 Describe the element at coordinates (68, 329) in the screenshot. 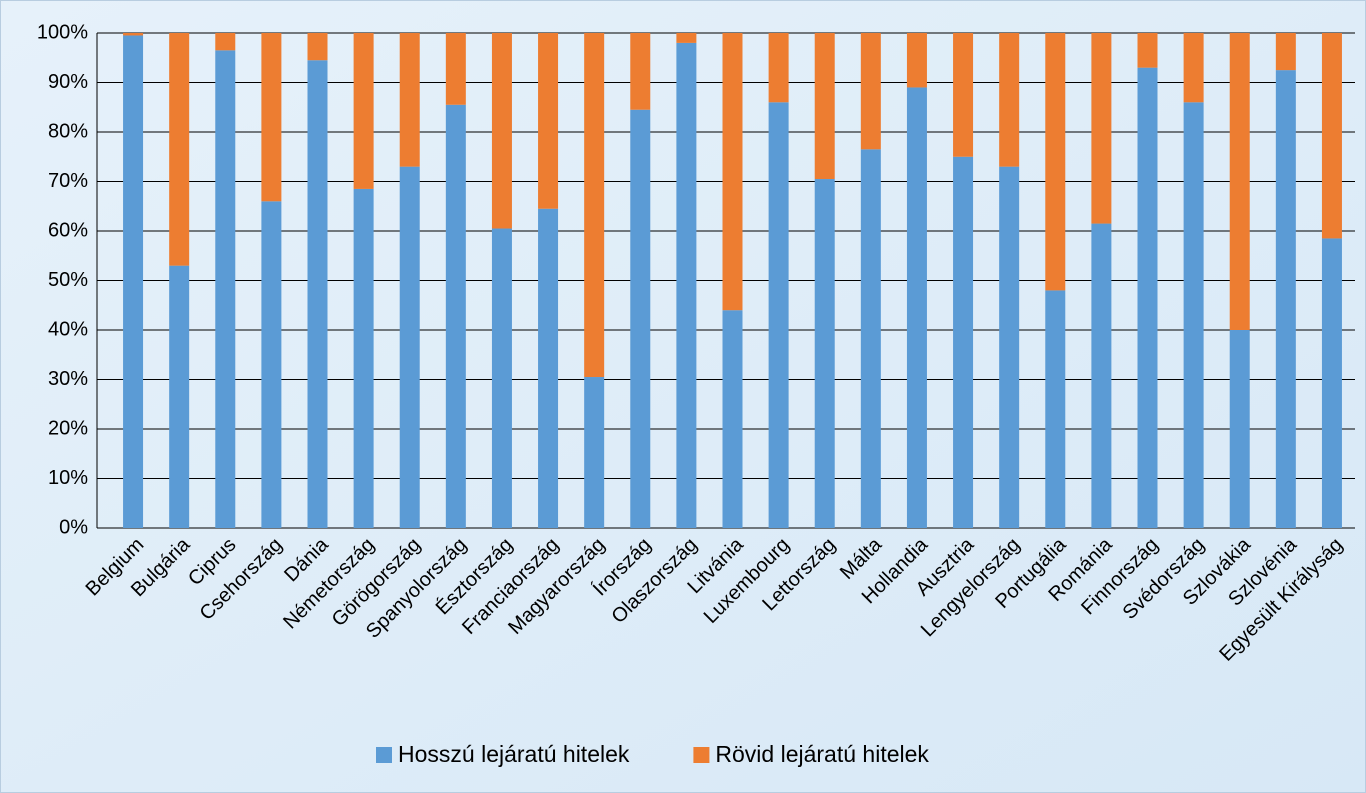

I see `y-tick-label: 40%` at that location.